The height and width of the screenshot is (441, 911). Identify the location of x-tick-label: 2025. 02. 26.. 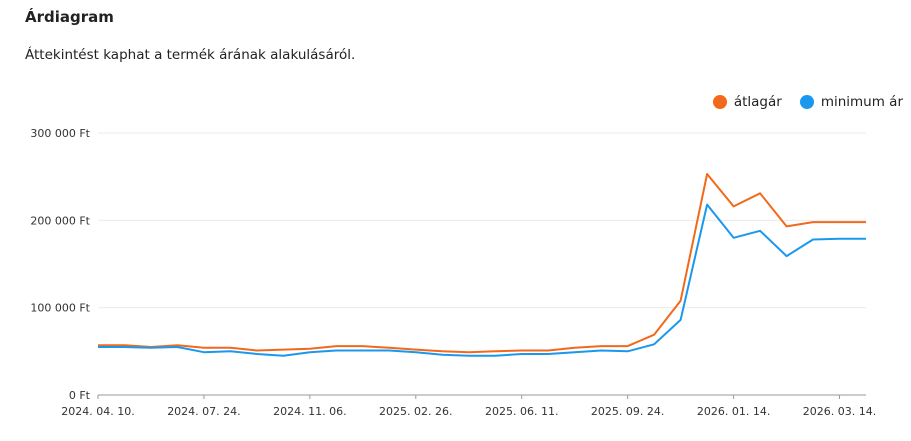
(415, 411).